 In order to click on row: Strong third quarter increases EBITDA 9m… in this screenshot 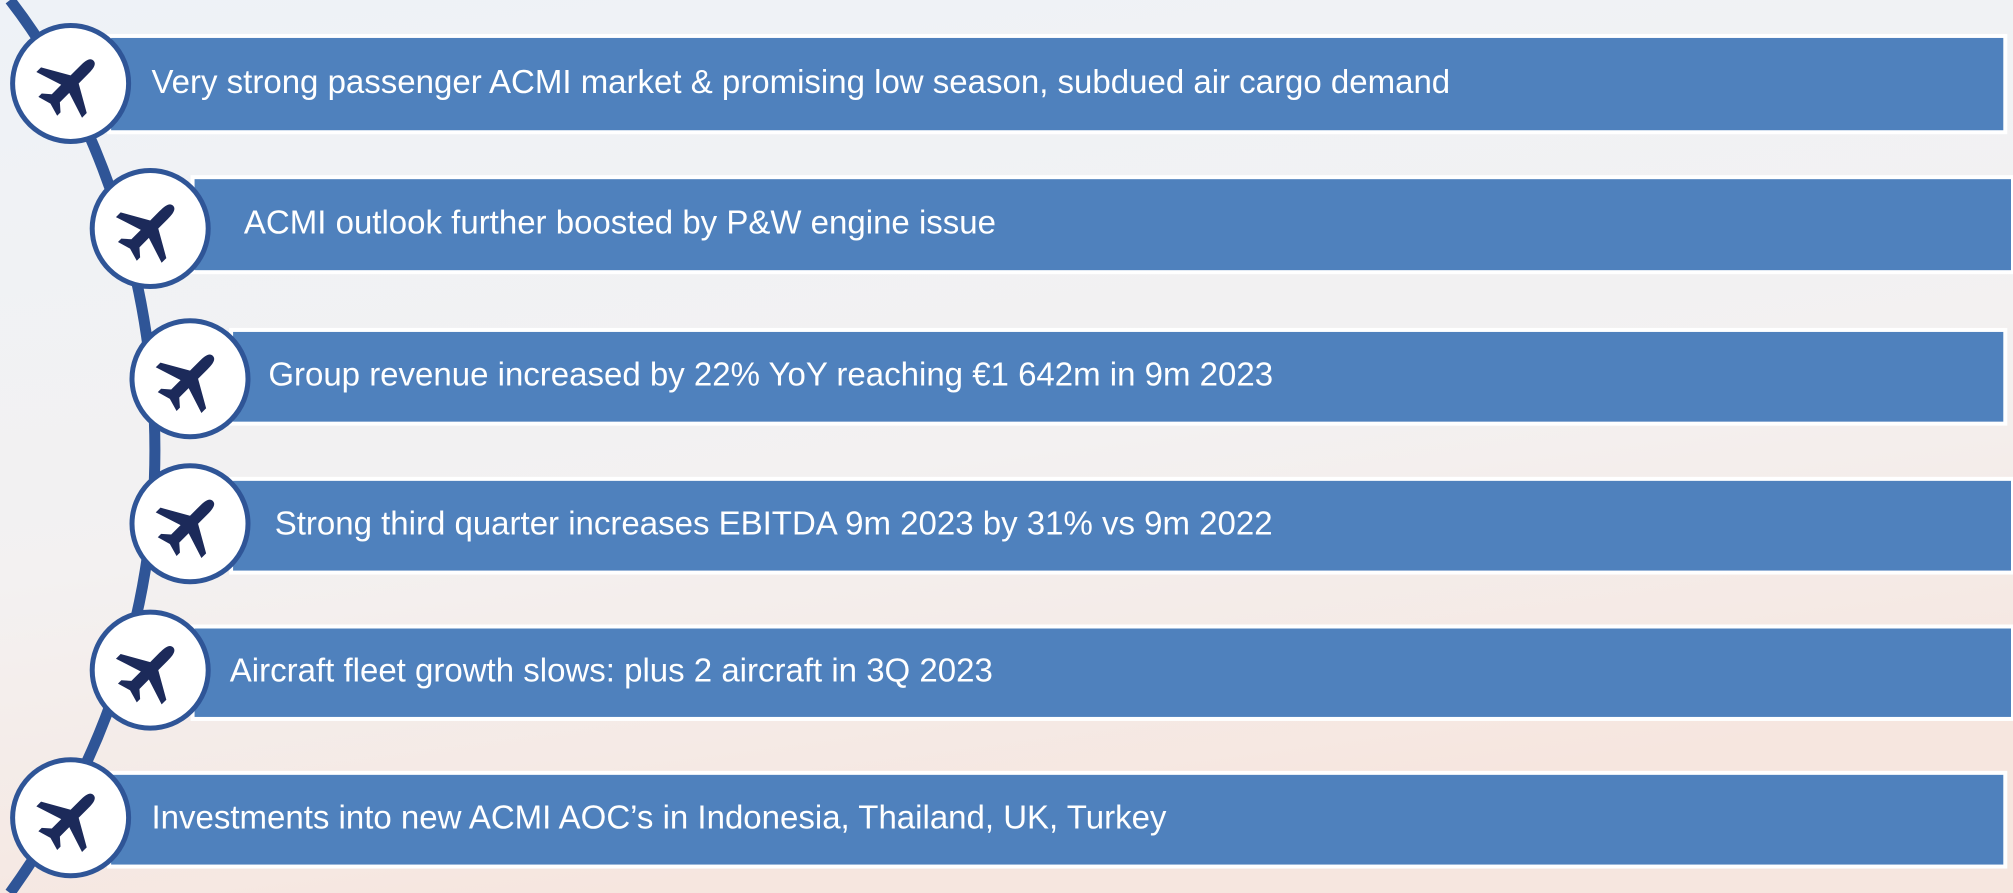, I will do `click(1071, 524)`.